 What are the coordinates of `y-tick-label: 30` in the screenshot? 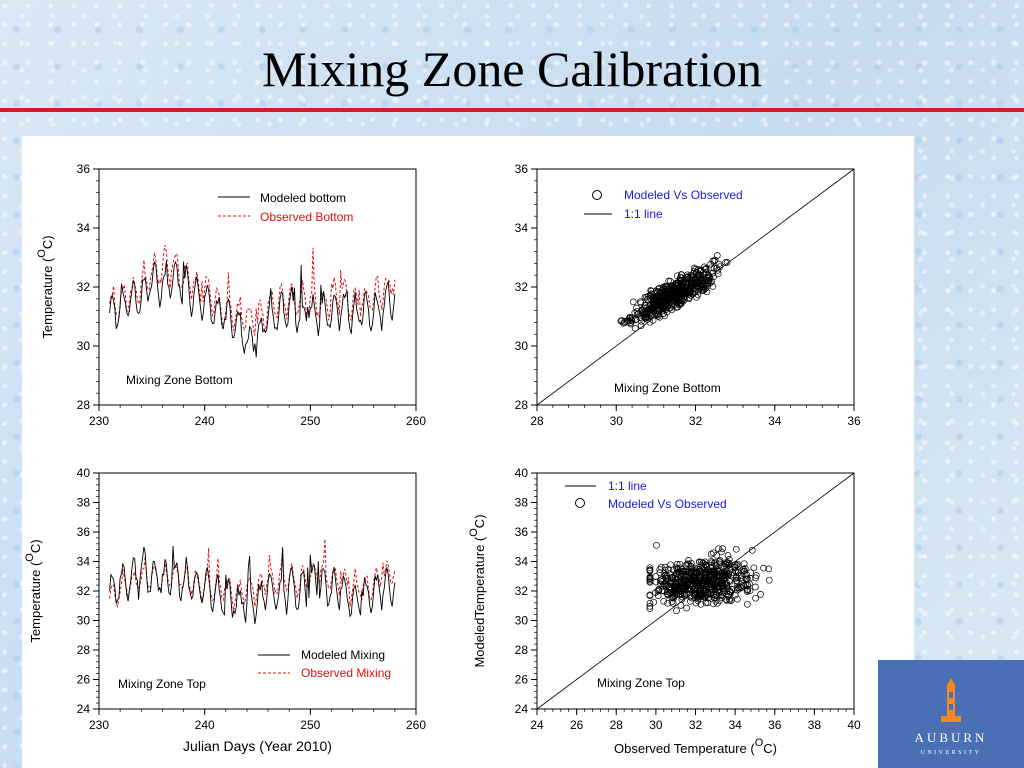 It's located at (522, 346).